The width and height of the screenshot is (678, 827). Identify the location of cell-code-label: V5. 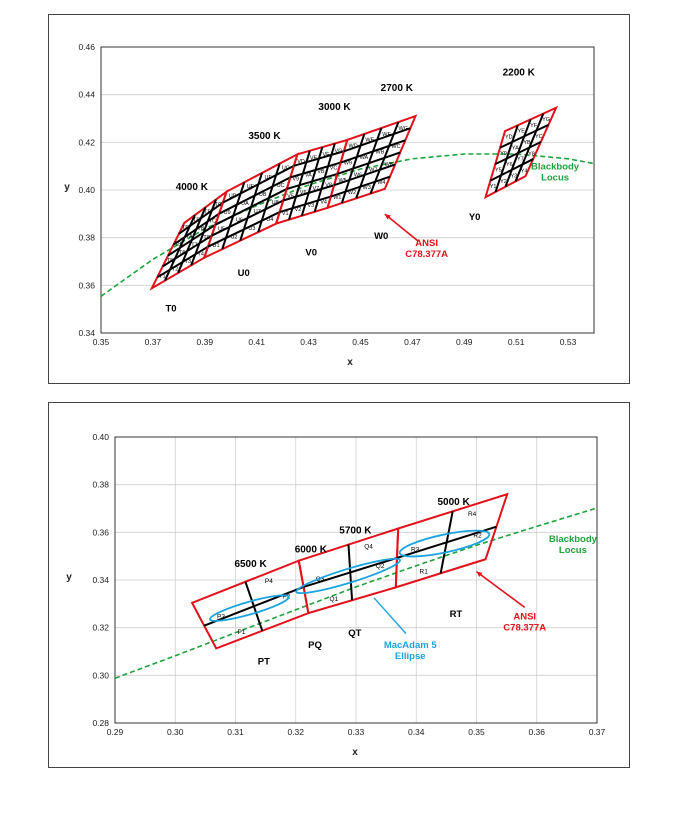
(290, 197).